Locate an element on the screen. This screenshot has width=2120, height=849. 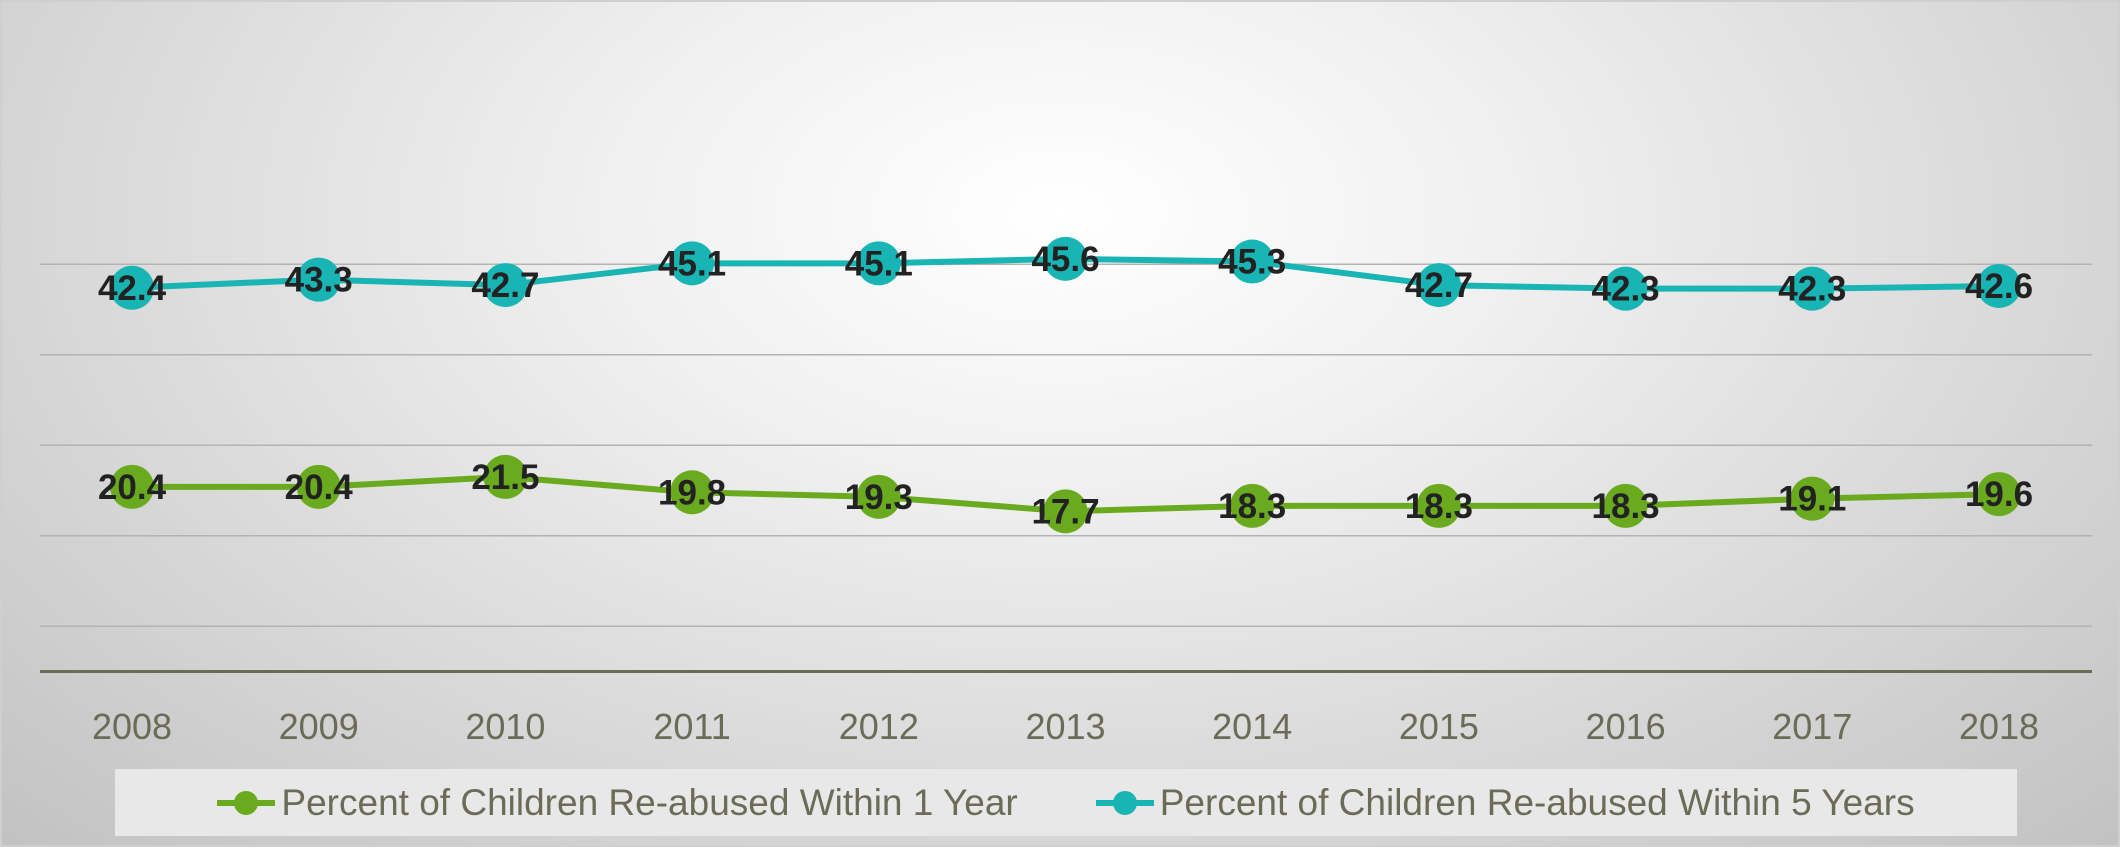
data-point-0-2011 is located at coordinates (692, 492).